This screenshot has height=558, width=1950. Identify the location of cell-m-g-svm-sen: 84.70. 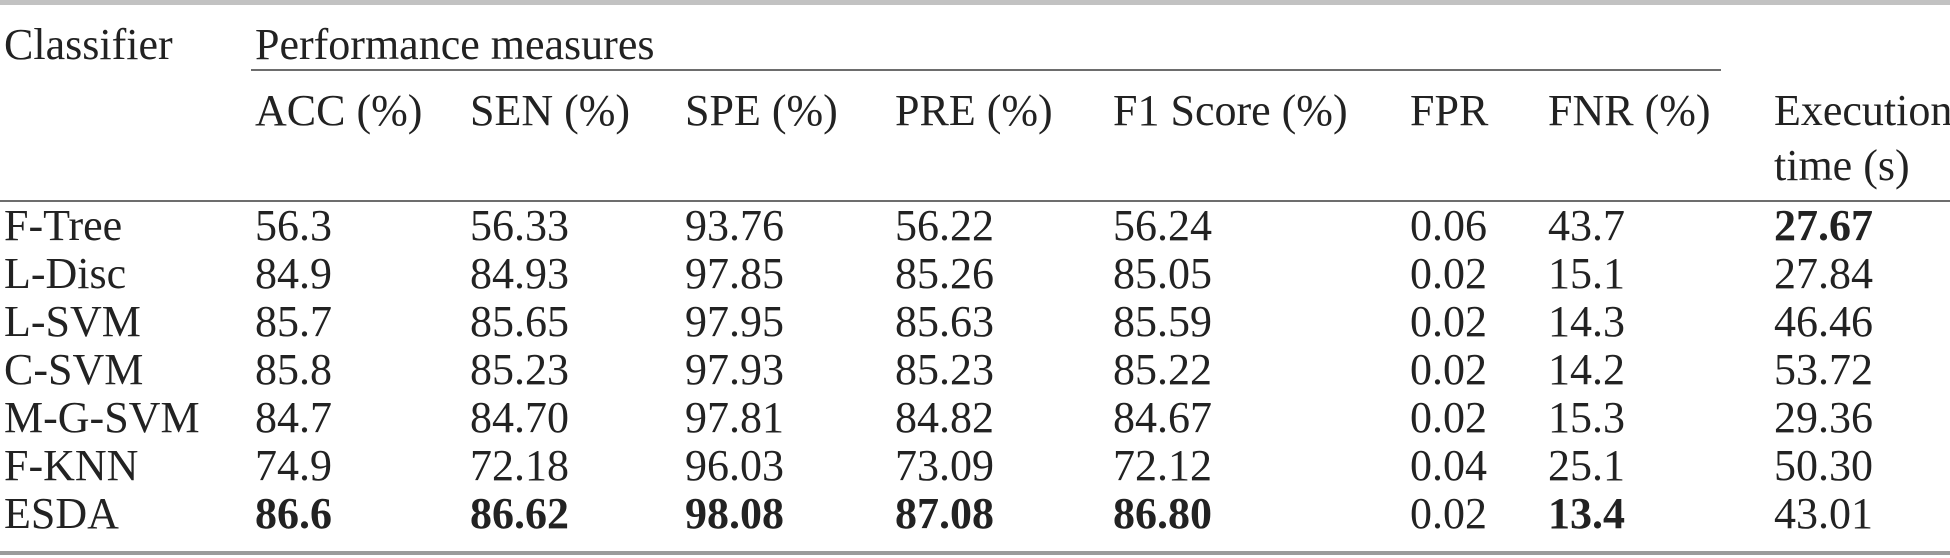
(519, 417).